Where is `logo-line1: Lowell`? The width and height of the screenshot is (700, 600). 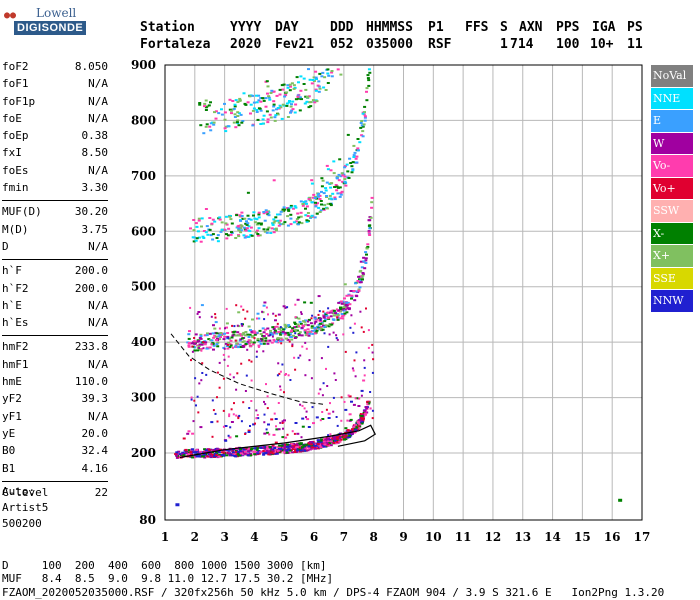 logo-line1: Lowell is located at coordinates (56, 13).